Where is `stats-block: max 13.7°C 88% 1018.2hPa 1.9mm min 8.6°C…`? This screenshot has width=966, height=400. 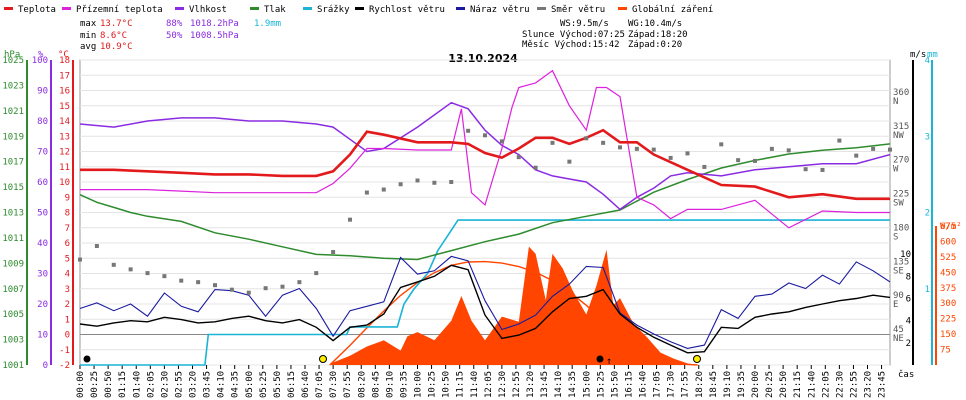 stats-block: max 13.7°C 88% 1018.2hPa 1.9mm min 8.6°C… is located at coordinates (180, 35).